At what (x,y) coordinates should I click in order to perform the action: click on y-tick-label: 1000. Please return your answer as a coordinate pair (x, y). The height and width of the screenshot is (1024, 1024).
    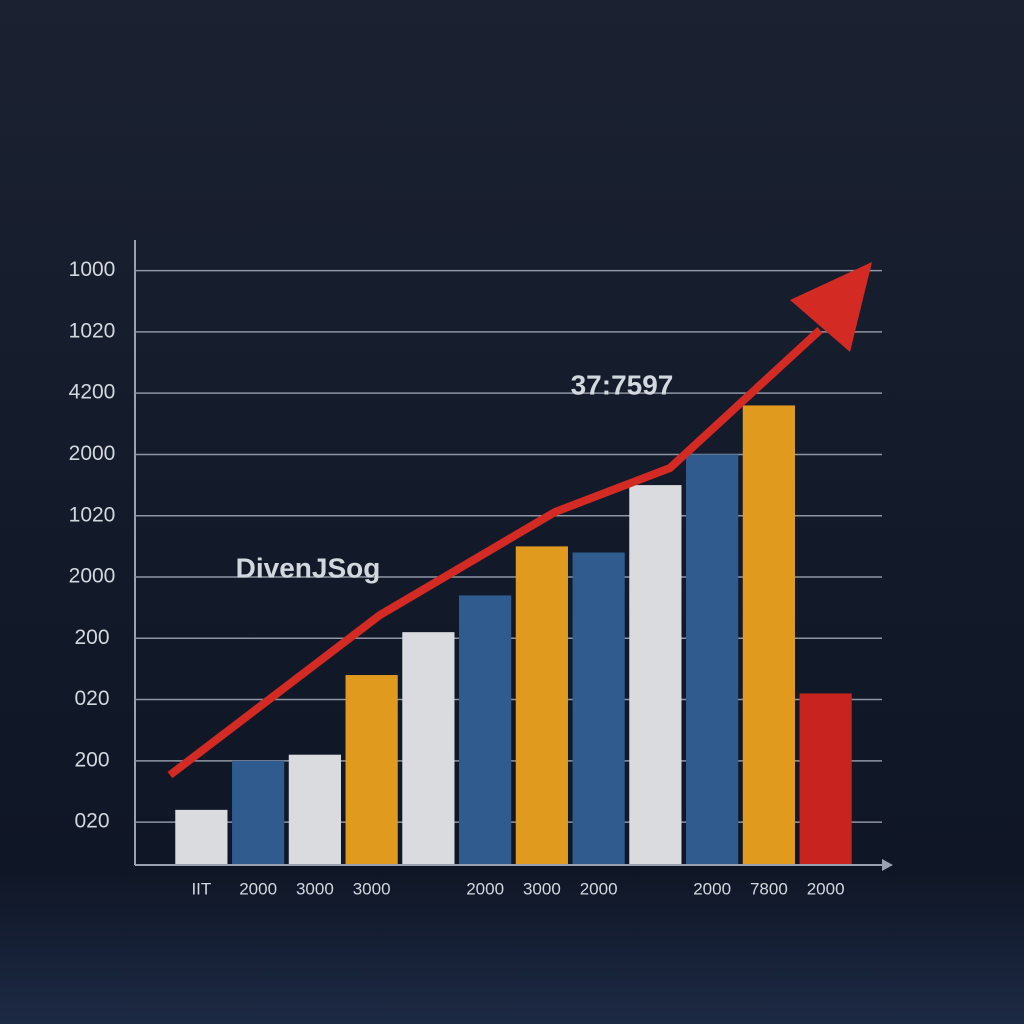
    Looking at the image, I should click on (92, 269).